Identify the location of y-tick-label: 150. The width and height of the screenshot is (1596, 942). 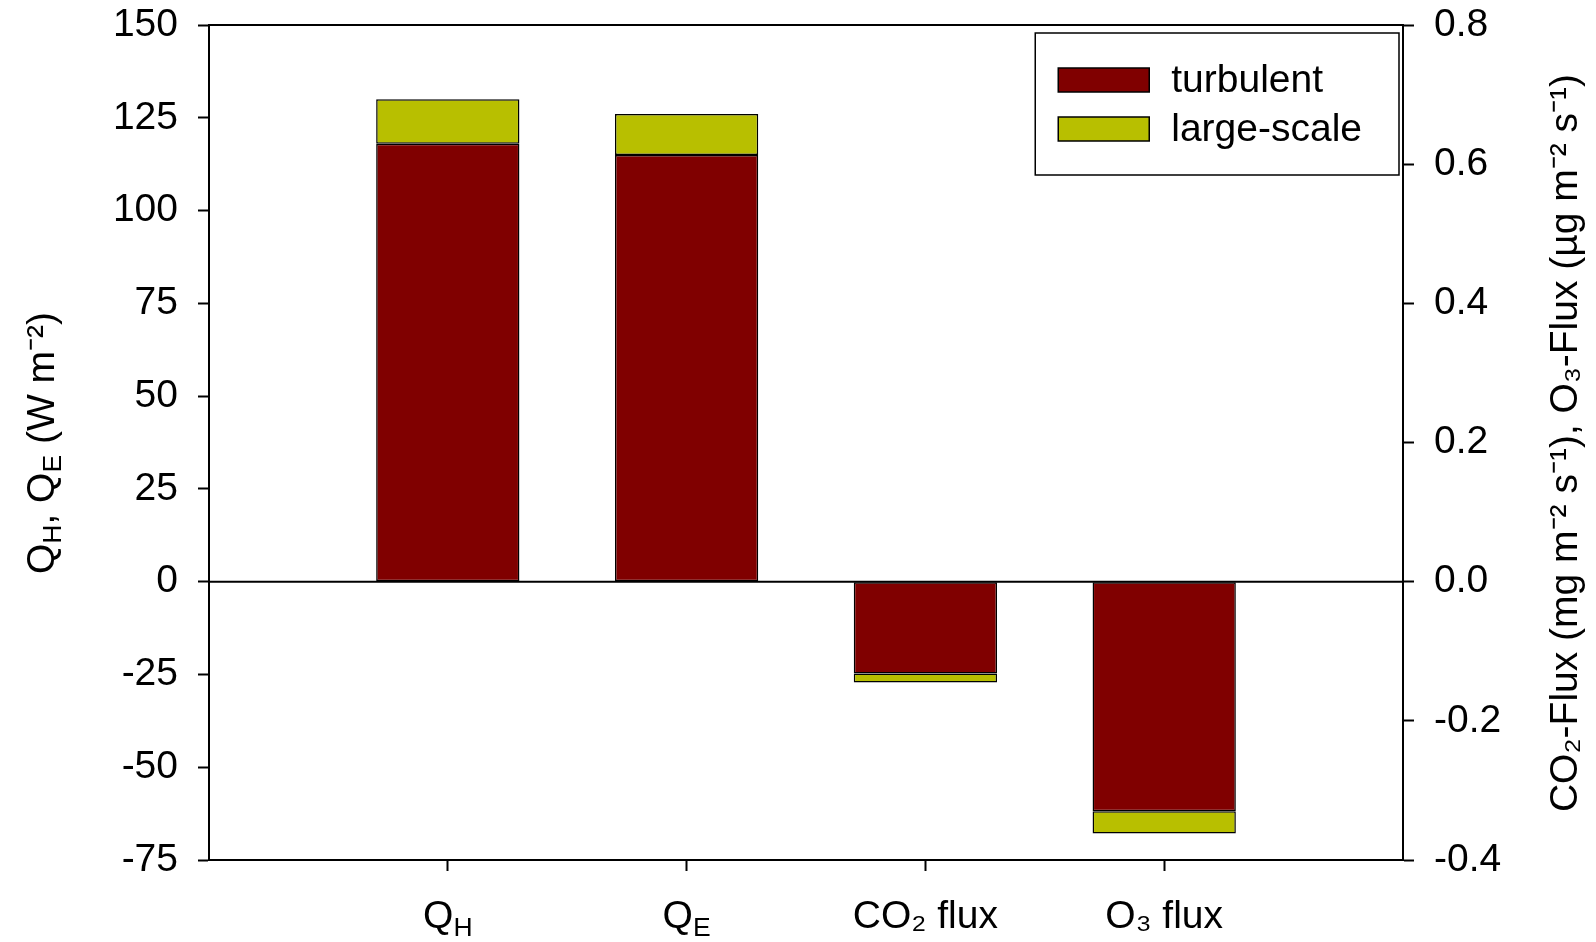
(145, 22).